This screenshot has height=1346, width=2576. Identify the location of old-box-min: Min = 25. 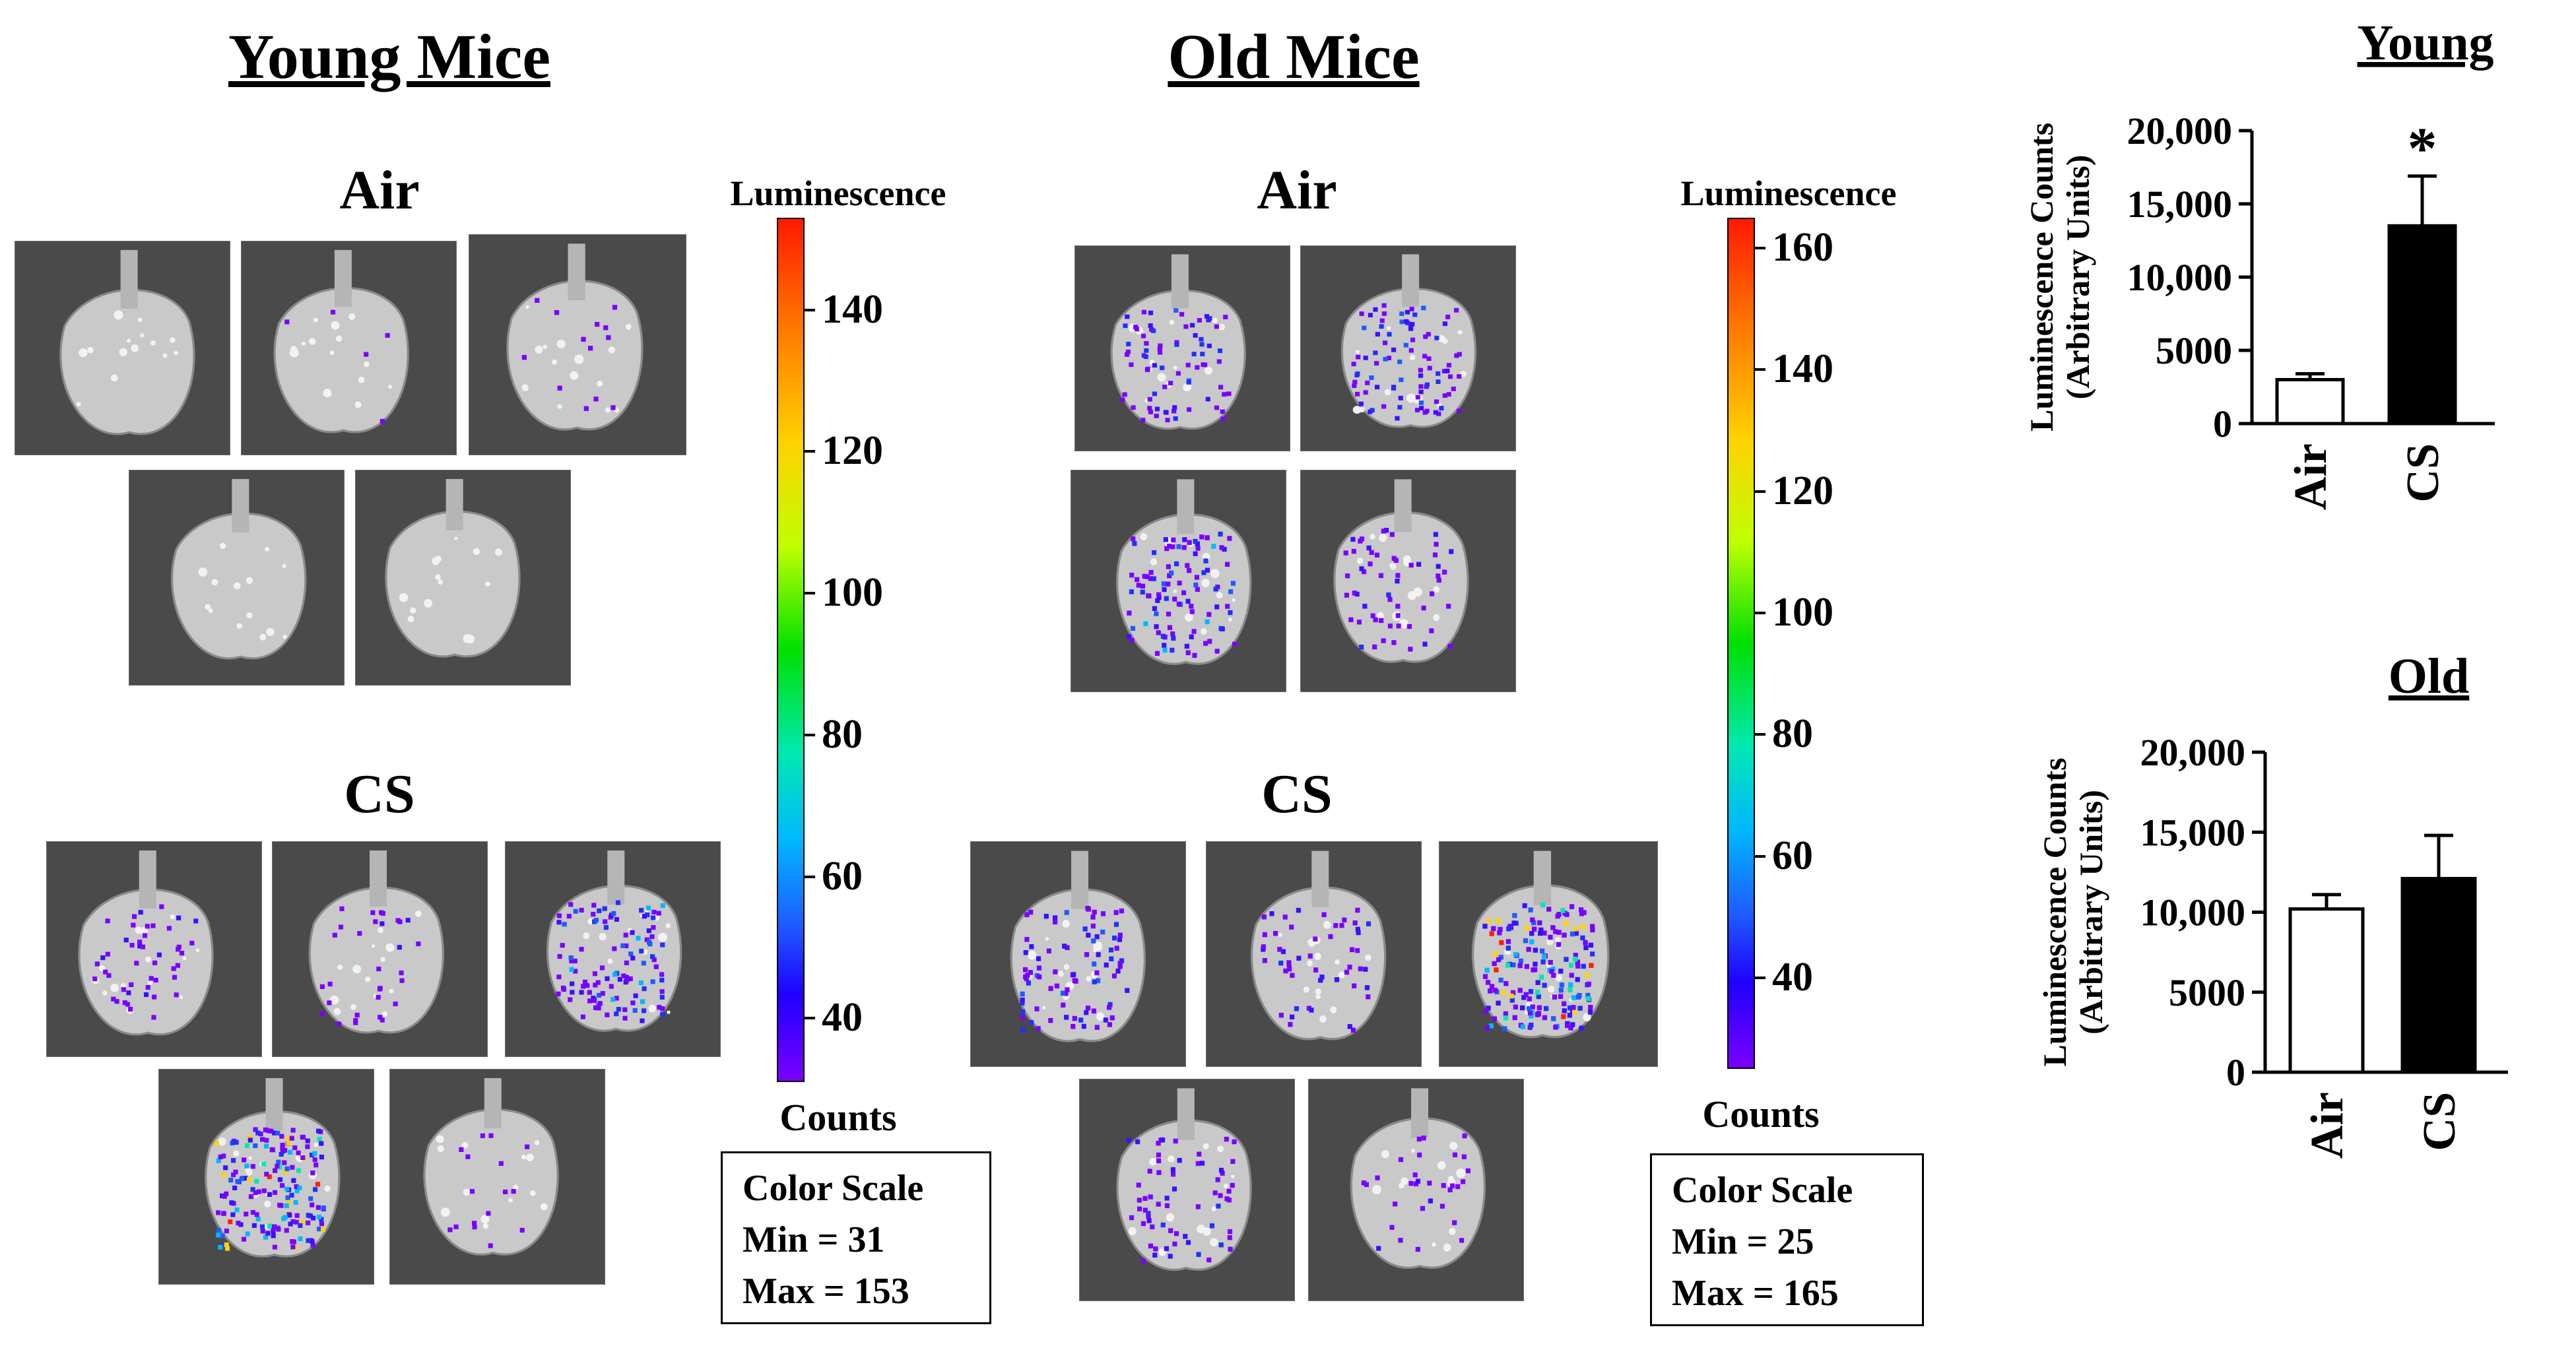
(1743, 1241).